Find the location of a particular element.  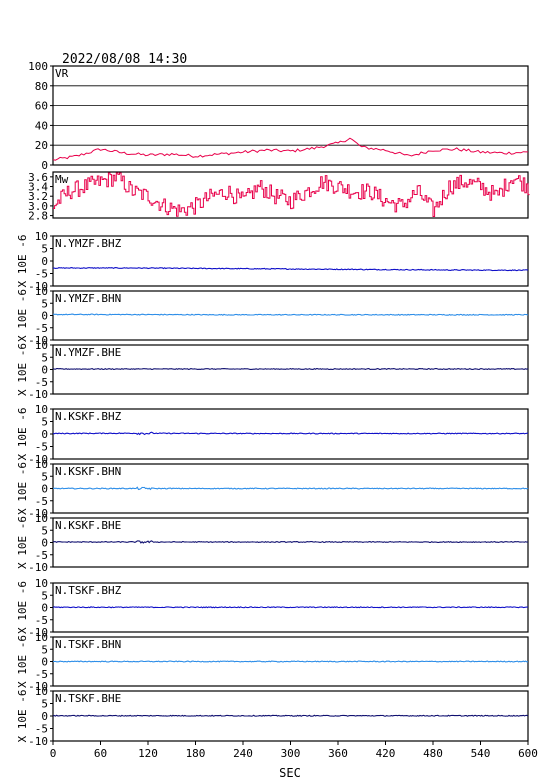

panel-vr: 0 20 40 60 80 100 VR is located at coordinates (278, 116).